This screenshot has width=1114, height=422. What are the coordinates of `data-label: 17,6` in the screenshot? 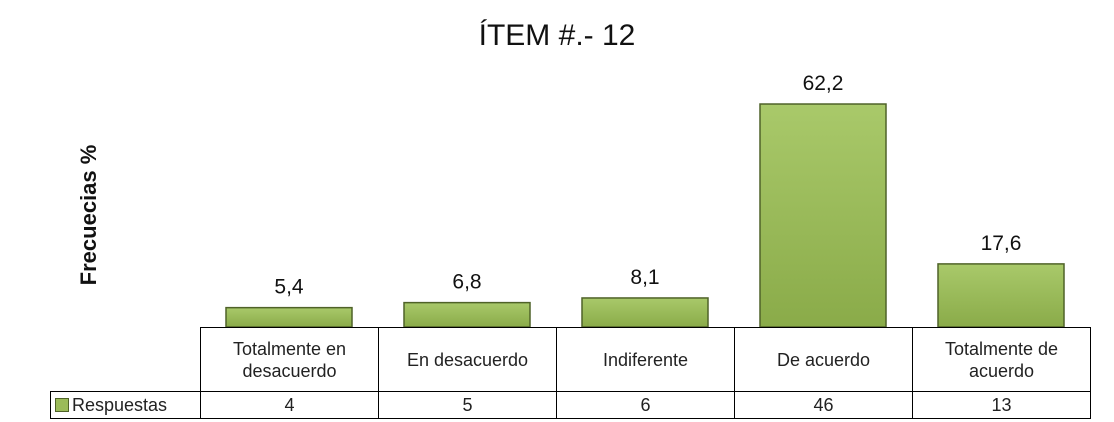 It's located at (1001, 243).